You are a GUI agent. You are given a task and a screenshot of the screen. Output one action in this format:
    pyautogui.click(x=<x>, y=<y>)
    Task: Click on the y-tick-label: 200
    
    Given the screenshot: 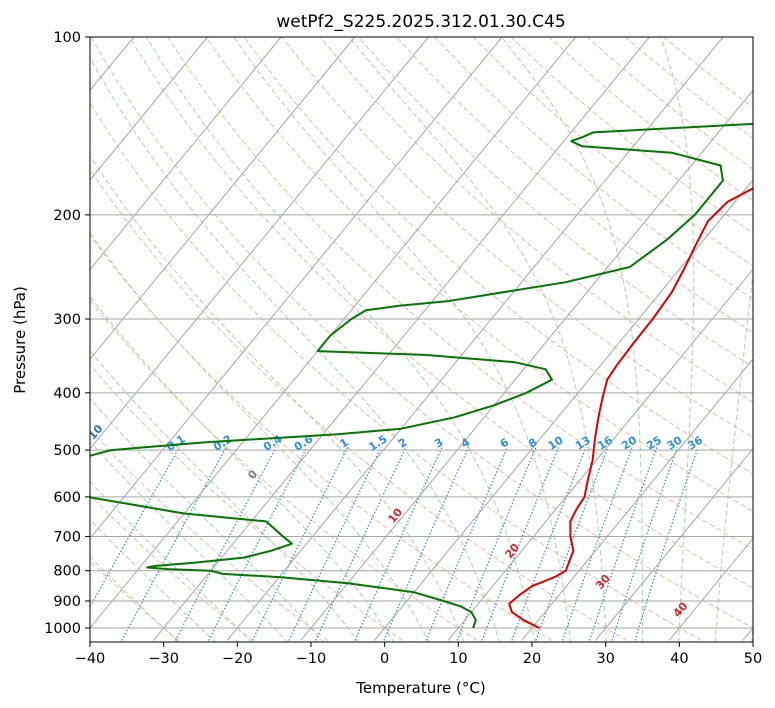 What is the action you would take?
    pyautogui.click(x=67, y=216)
    